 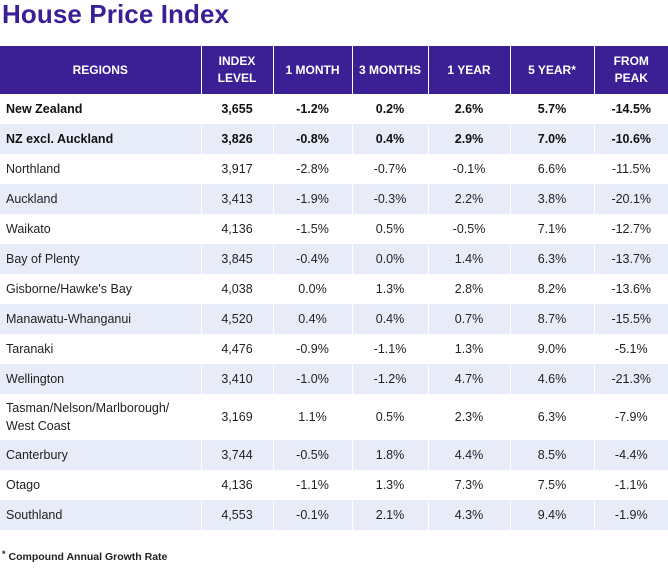 What do you see at coordinates (552, 199) in the screenshot?
I see `cell-5-year: 3.8%` at bounding box center [552, 199].